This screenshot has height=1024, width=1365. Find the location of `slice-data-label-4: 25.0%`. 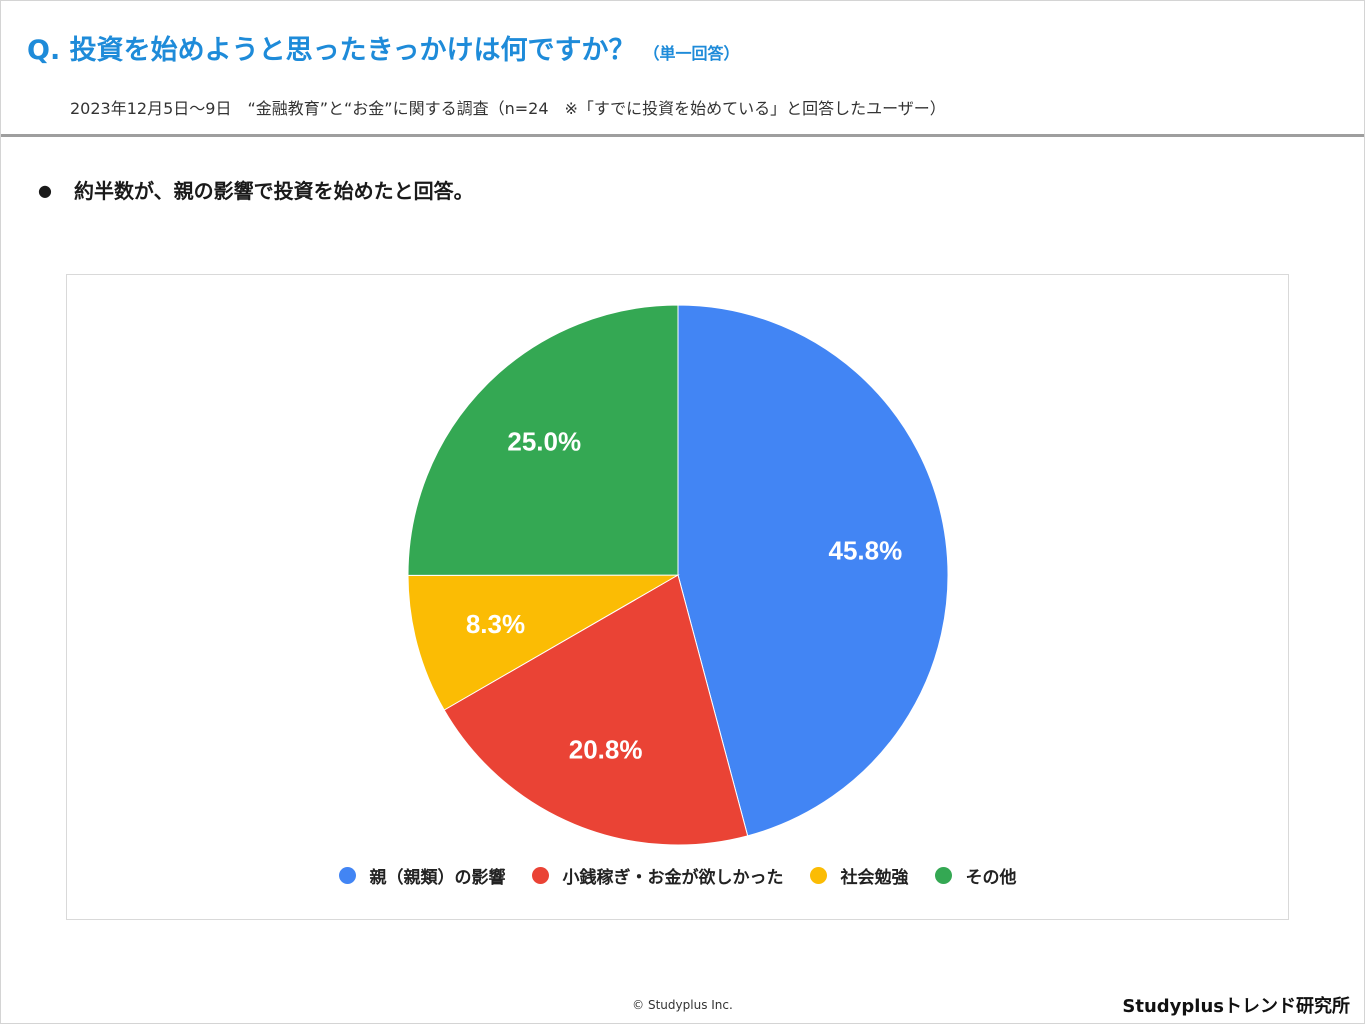

slice-data-label-4: 25.0% is located at coordinates (544, 441).